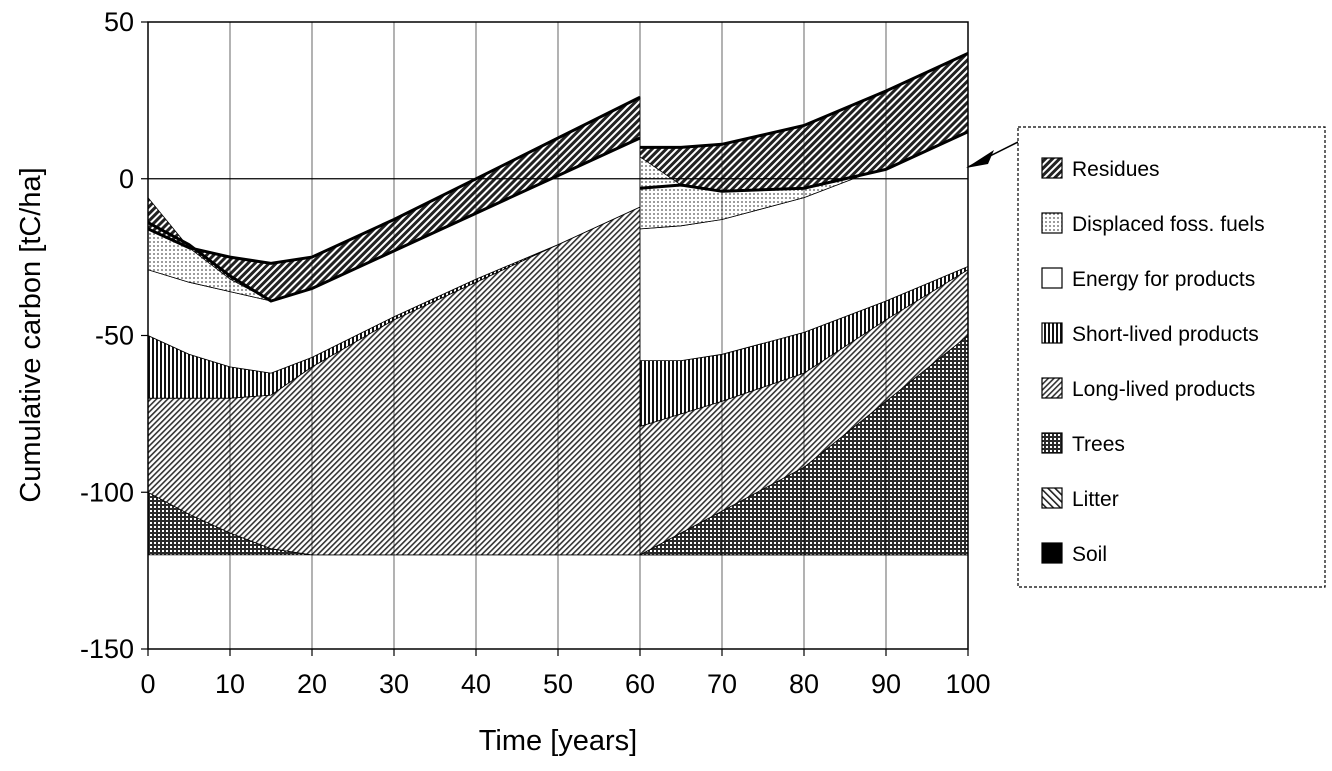 The image size is (1332, 771). What do you see at coordinates (994, 153) in the screenshot?
I see `arrow-annotation` at bounding box center [994, 153].